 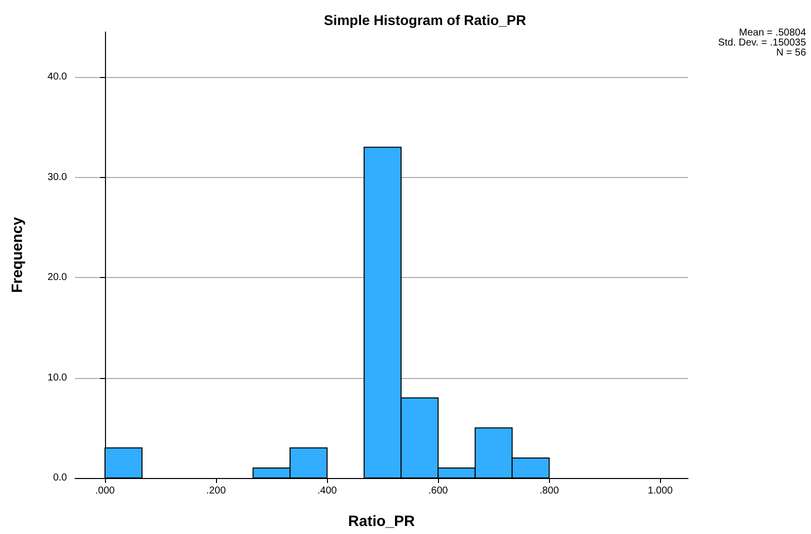 What do you see at coordinates (58, 77) in the screenshot?
I see `y-tick-label: 40.0` at bounding box center [58, 77].